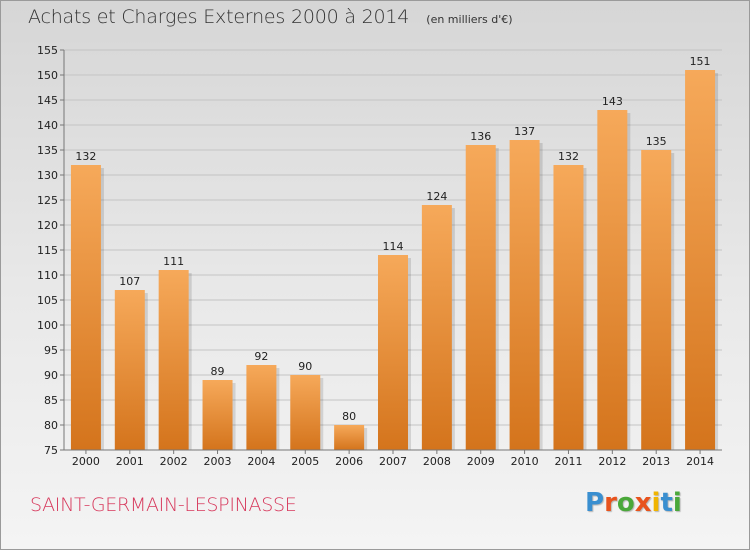 Image resolution: width=750 pixels, height=550 pixels. What do you see at coordinates (129, 281) in the screenshot?
I see `data-label: 107` at bounding box center [129, 281].